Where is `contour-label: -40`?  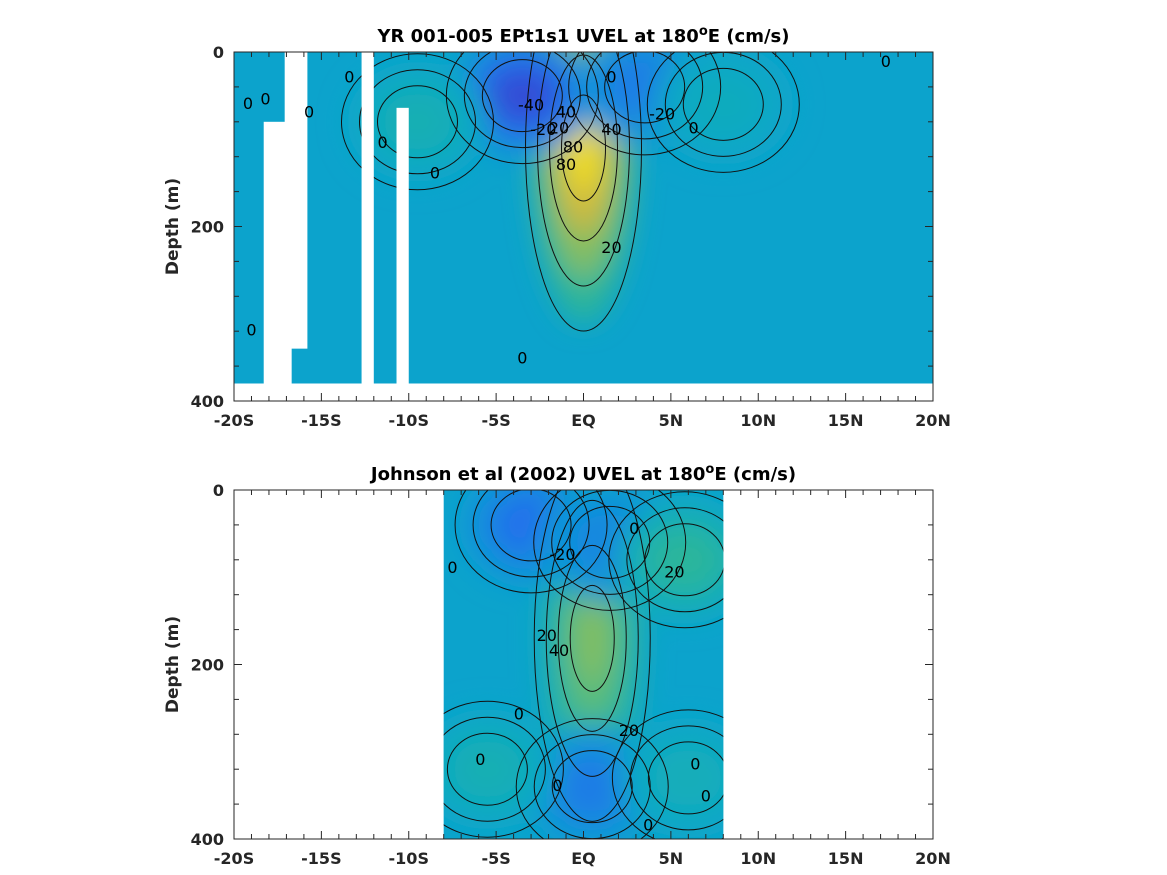
contour-label: -40 is located at coordinates (531, 105).